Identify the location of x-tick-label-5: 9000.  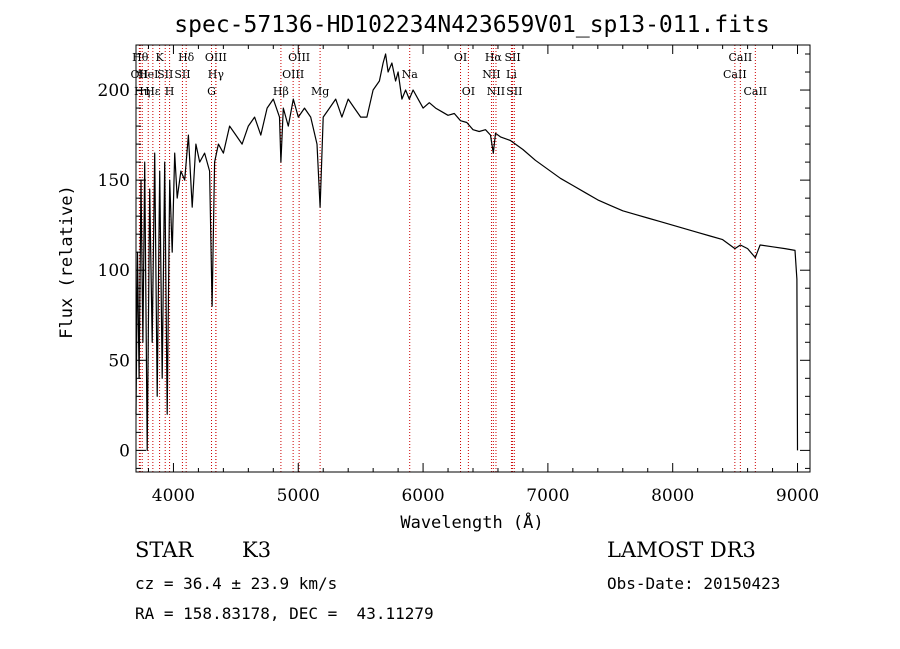
(797, 496).